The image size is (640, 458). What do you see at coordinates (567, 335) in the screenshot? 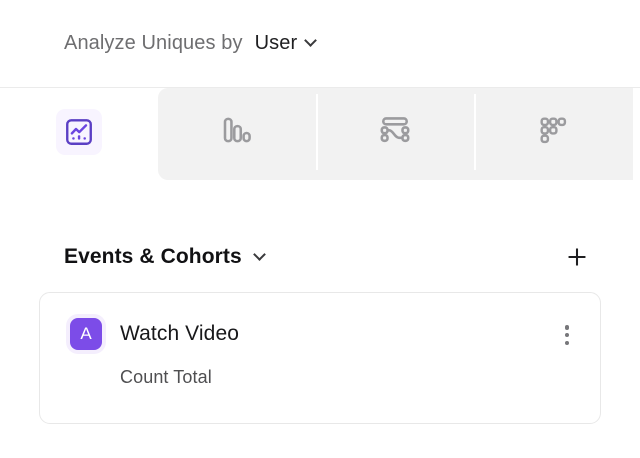
I see `kebab-menu-icon` at bounding box center [567, 335].